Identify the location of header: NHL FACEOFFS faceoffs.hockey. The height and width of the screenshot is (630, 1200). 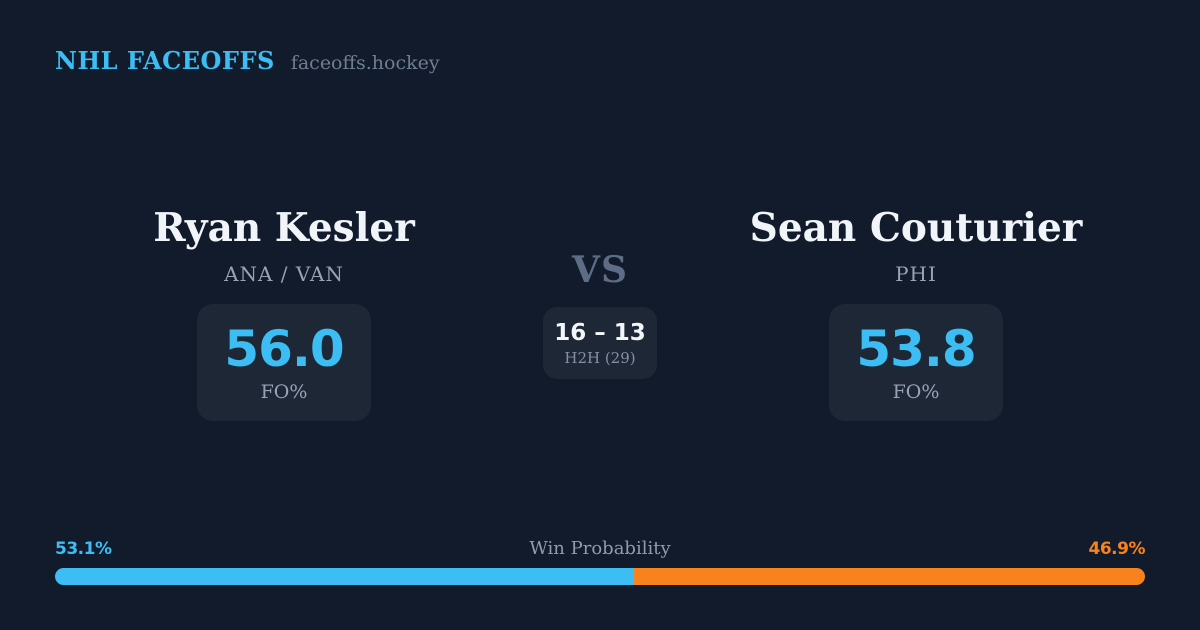
(247, 60).